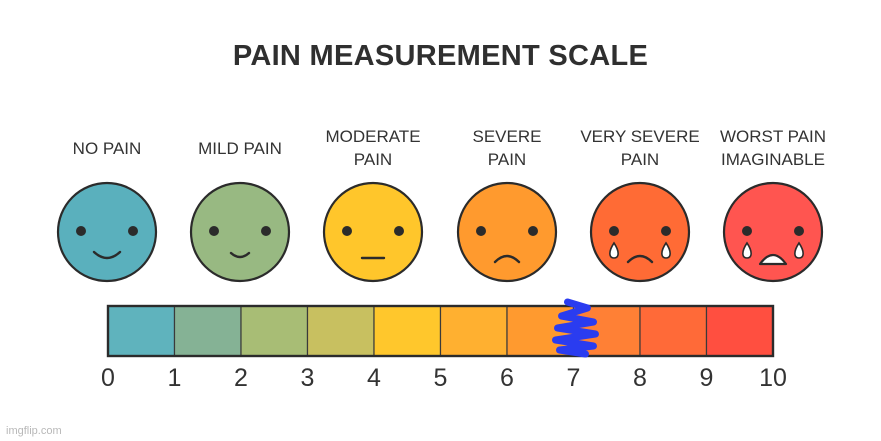 The width and height of the screenshot is (881, 441). Describe the element at coordinates (307, 378) in the screenshot. I see `tick-label: 3` at that location.